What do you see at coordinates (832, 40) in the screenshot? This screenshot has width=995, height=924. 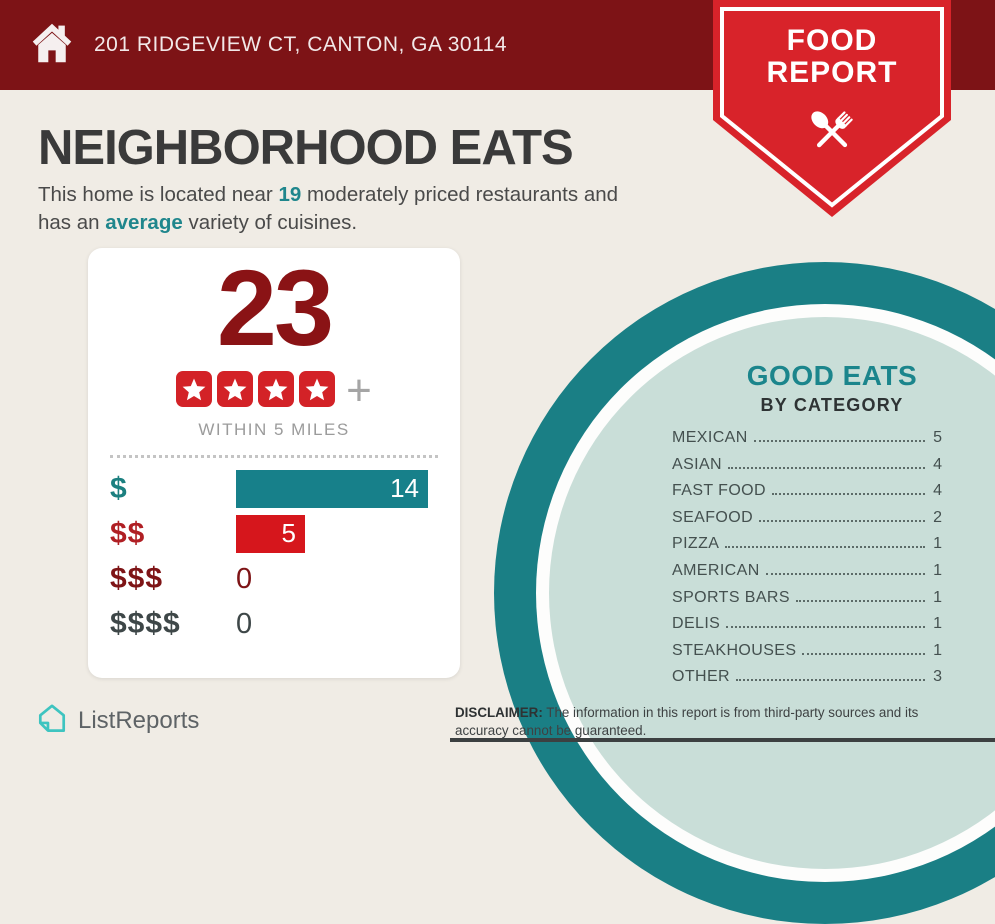 I see `ribbon-title-line1: FOOD` at bounding box center [832, 40].